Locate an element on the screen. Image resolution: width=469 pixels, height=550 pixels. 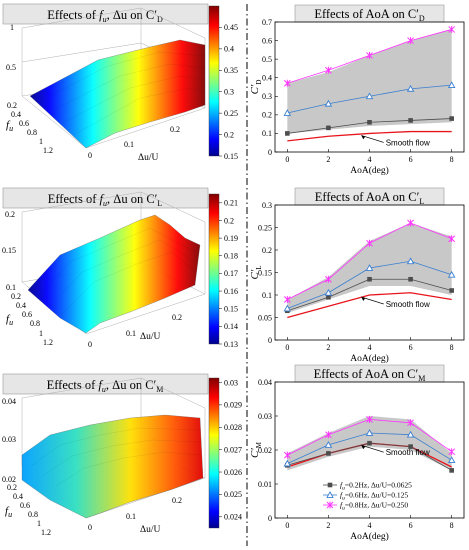
colorbar-tick-label: 0.13 is located at coordinates (231, 344).